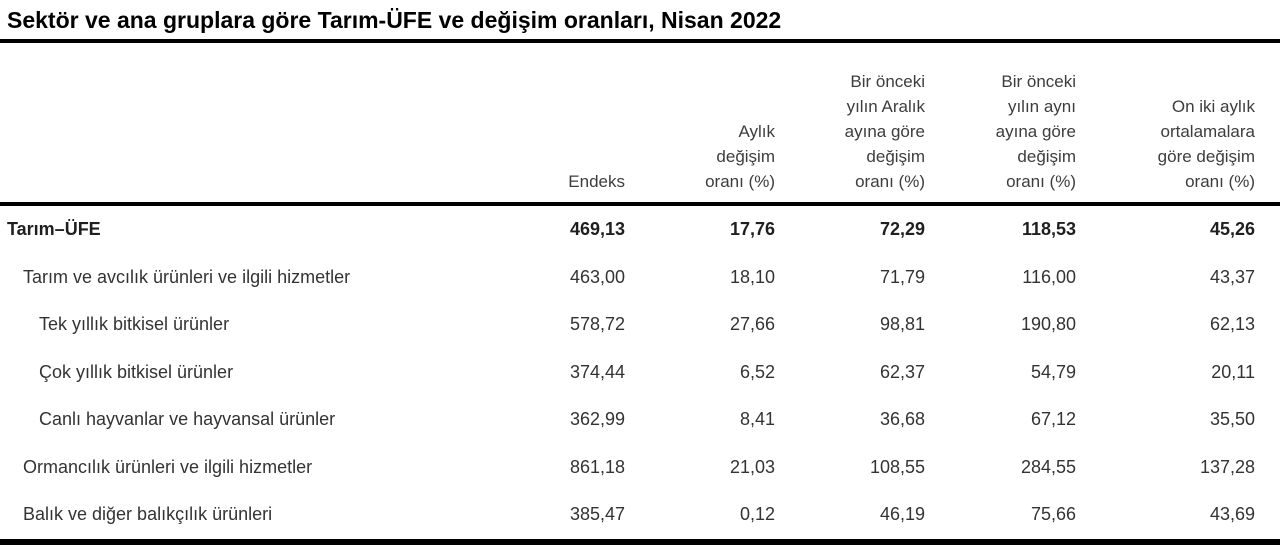  Describe the element at coordinates (1232, 229) in the screenshot. I see `cell-12m-avg-change: 45,26` at that location.